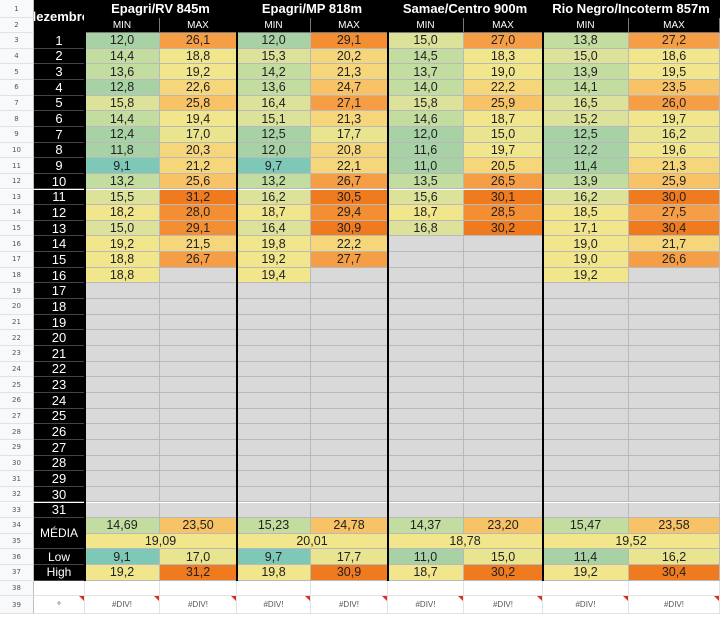 Image resolution: width=720 pixels, height=617 pixels. I want to click on temperature-cell: 14,0, so click(426, 87).